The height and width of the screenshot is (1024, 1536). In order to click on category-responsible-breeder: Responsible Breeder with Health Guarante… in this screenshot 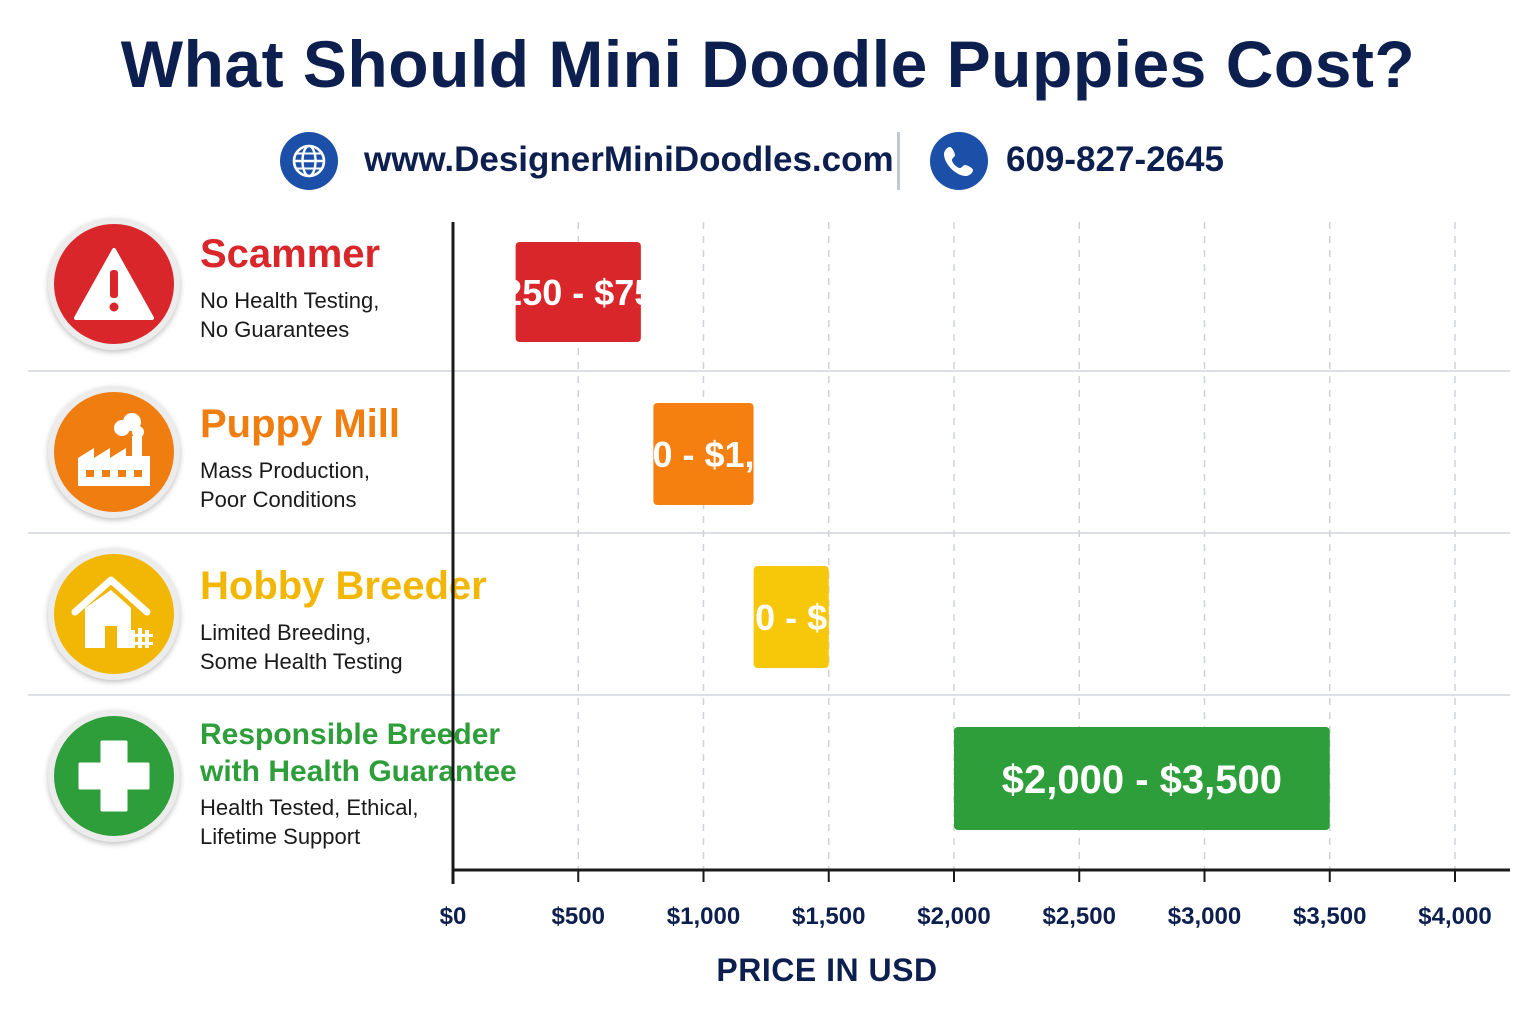, I will do `click(258, 785)`.